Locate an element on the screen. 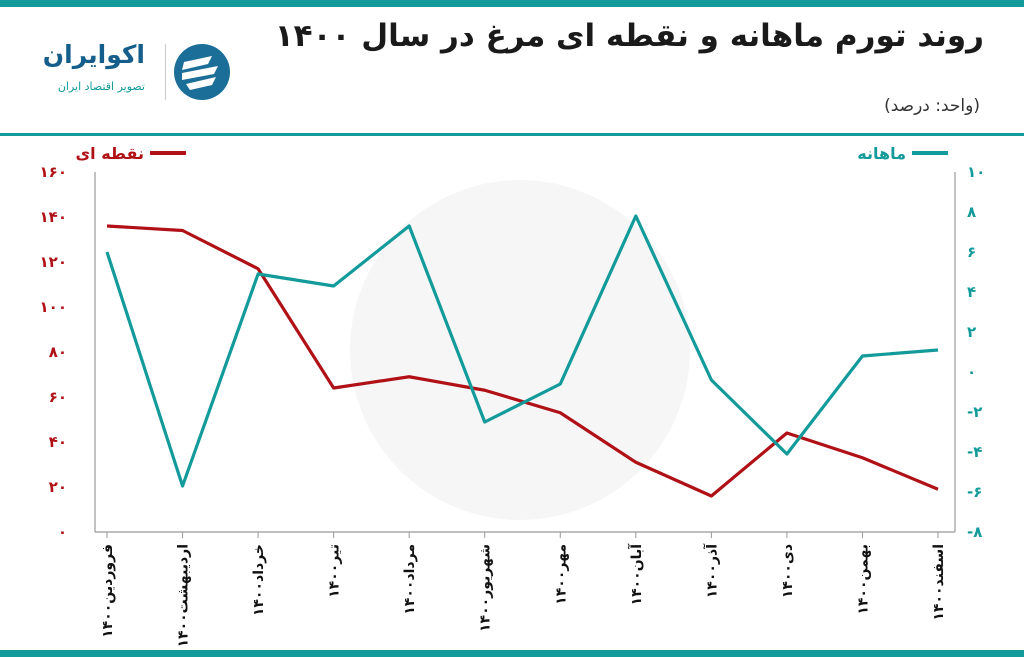 This screenshot has height=657, width=1024. x-tick-label: اسفند۱۴۰۰ is located at coordinates (939, 582).